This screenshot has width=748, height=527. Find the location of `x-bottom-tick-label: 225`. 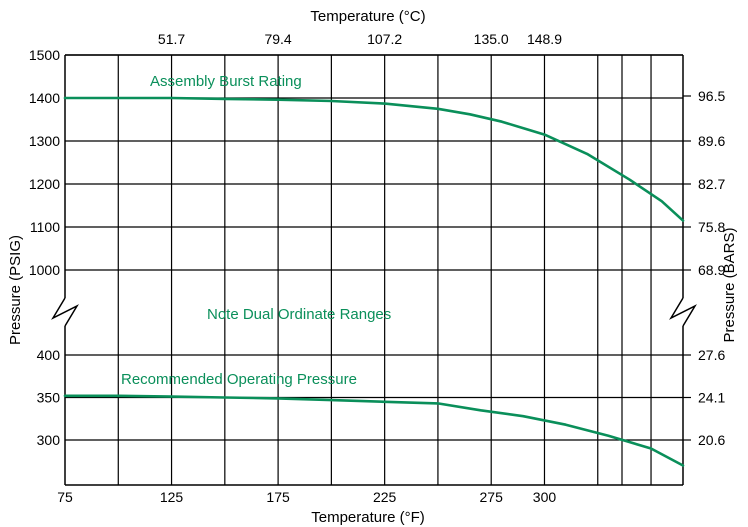

x-bottom-tick-label: 225 is located at coordinates (385, 497).